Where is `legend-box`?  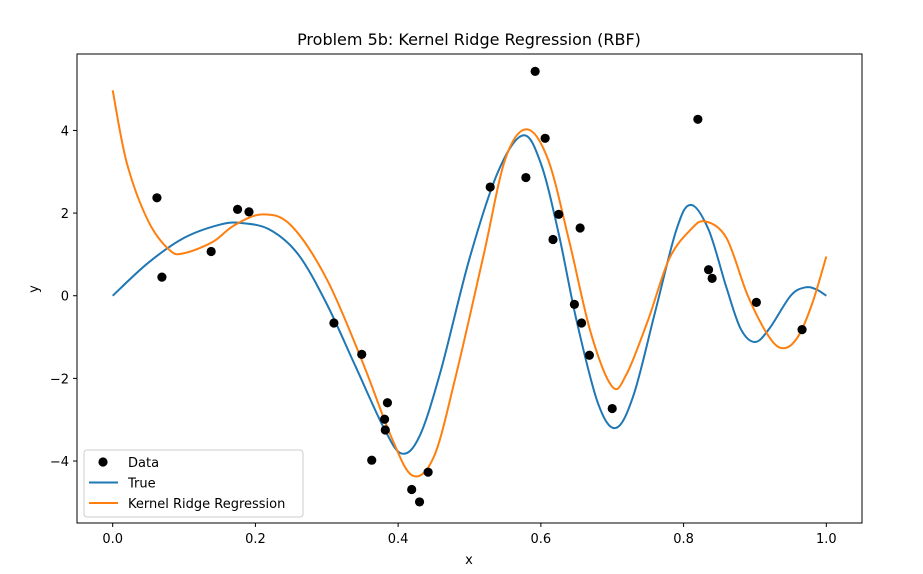 legend-box is located at coordinates (193, 483).